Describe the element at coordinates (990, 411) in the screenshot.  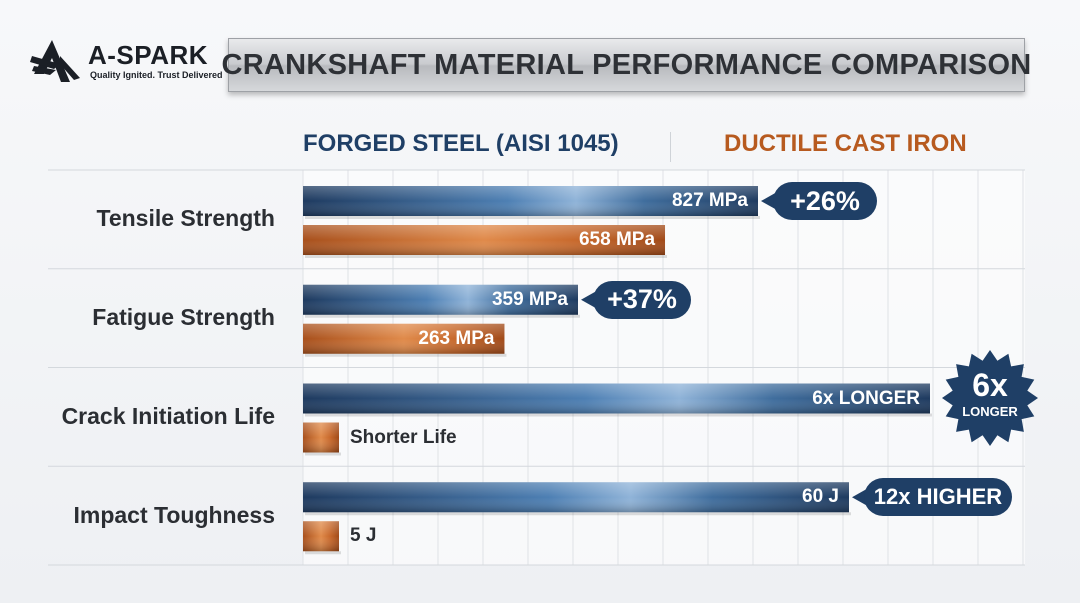
I see `starburst-small-text: LONGER` at that location.